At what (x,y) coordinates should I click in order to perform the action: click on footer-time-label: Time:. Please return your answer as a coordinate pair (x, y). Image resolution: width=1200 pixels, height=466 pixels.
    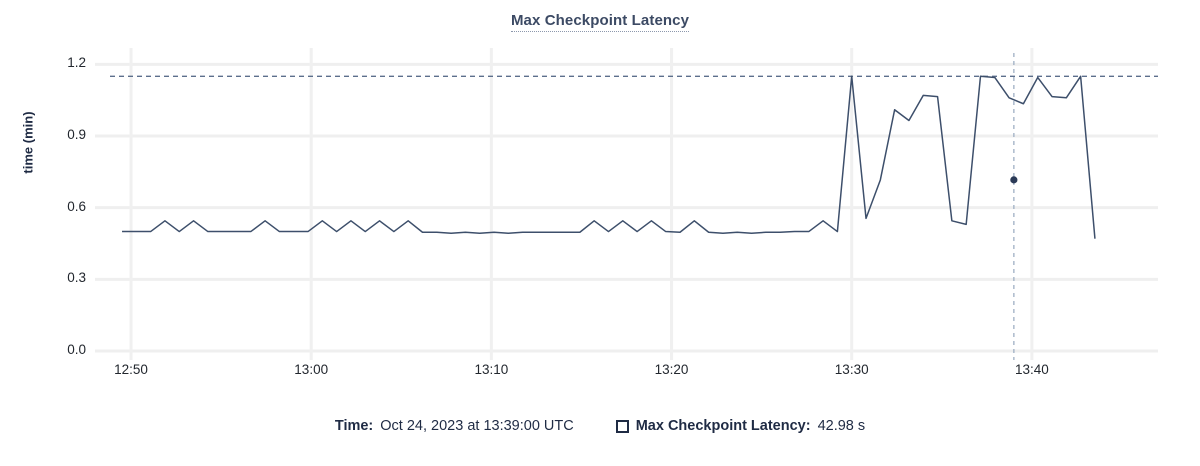
    Looking at the image, I should click on (354, 426).